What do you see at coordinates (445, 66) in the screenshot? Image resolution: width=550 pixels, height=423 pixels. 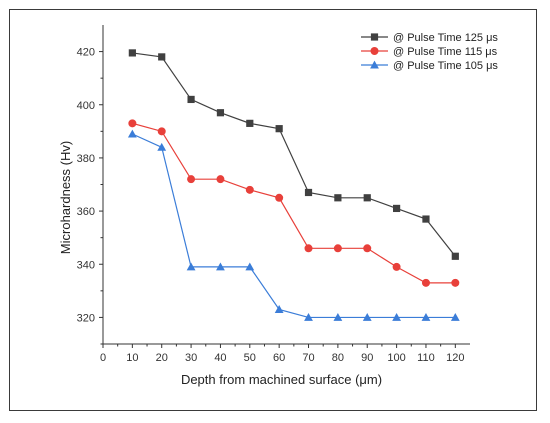 I see `legend-label: @ Pulse Time 105 μs` at bounding box center [445, 66].